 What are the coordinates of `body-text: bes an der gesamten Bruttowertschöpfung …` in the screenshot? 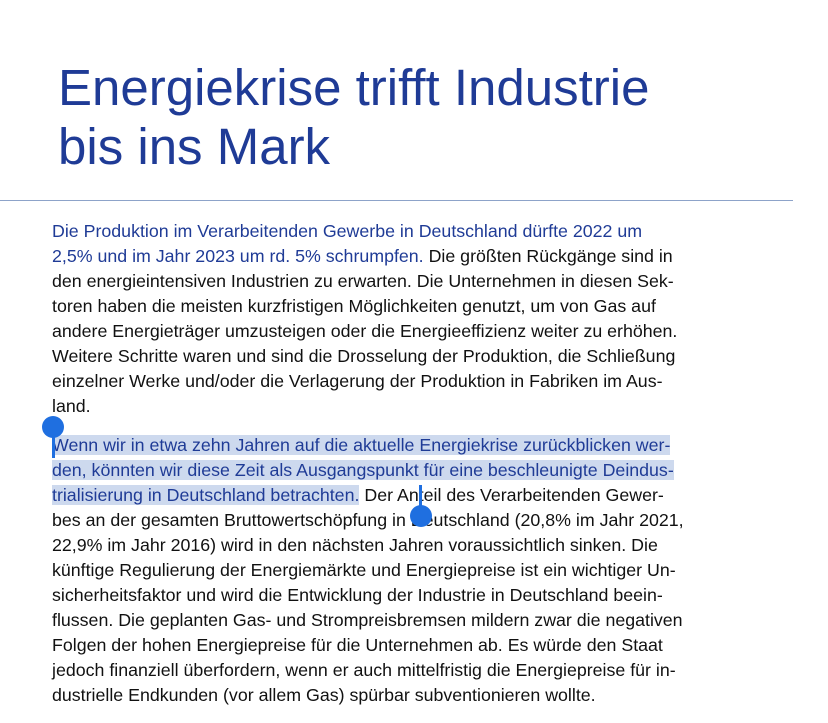 It's located at (368, 520).